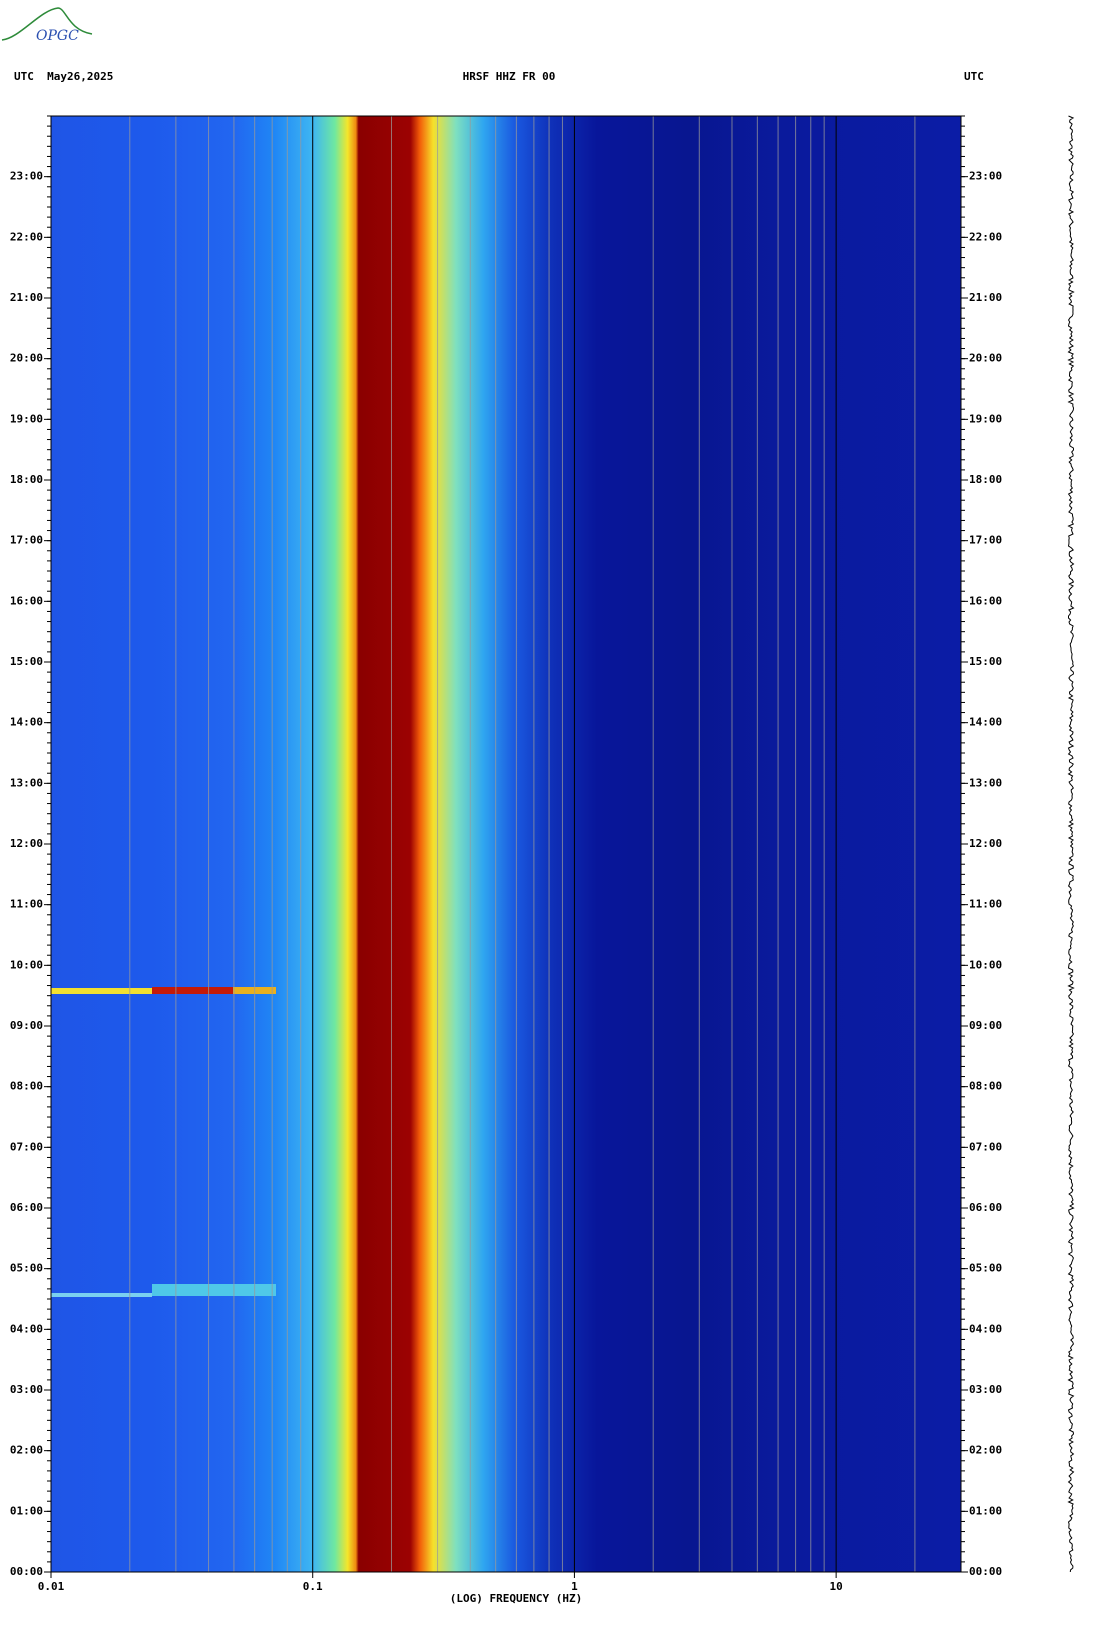  What do you see at coordinates (1071, 844) in the screenshot?
I see `seismic-trace` at bounding box center [1071, 844].